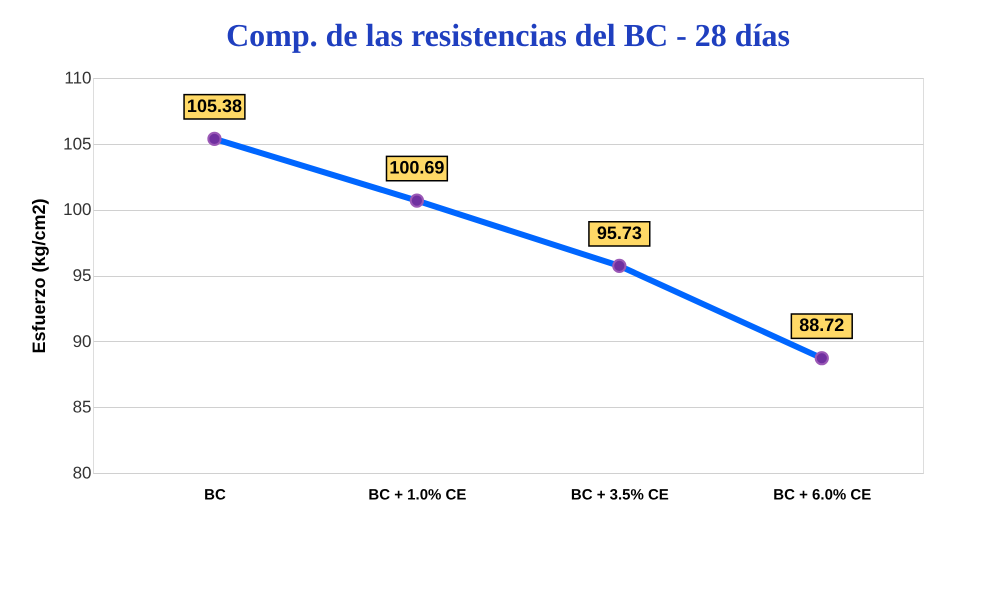  Describe the element at coordinates (82, 473) in the screenshot. I see `y-tick-label: 80` at that location.